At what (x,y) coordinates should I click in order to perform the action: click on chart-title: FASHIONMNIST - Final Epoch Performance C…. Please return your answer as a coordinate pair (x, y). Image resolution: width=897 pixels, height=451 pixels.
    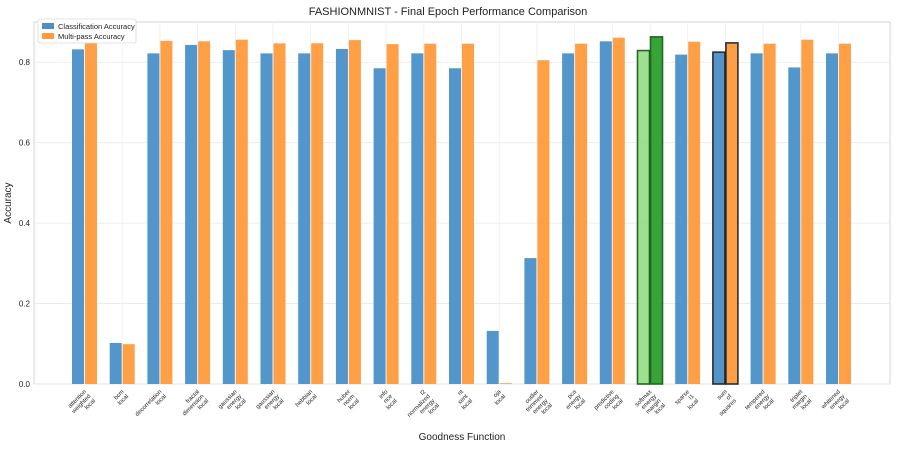
    Looking at the image, I should click on (448, 12).